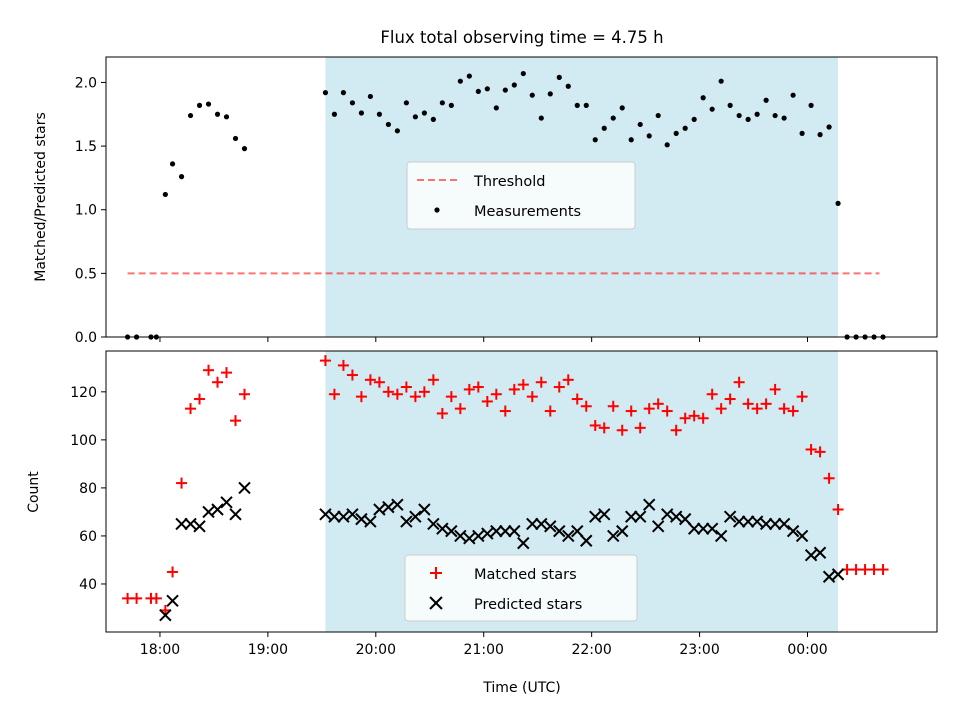 Image resolution: width=960 pixels, height=720 pixels. I want to click on y-tick-label: 80, so click(88, 489).